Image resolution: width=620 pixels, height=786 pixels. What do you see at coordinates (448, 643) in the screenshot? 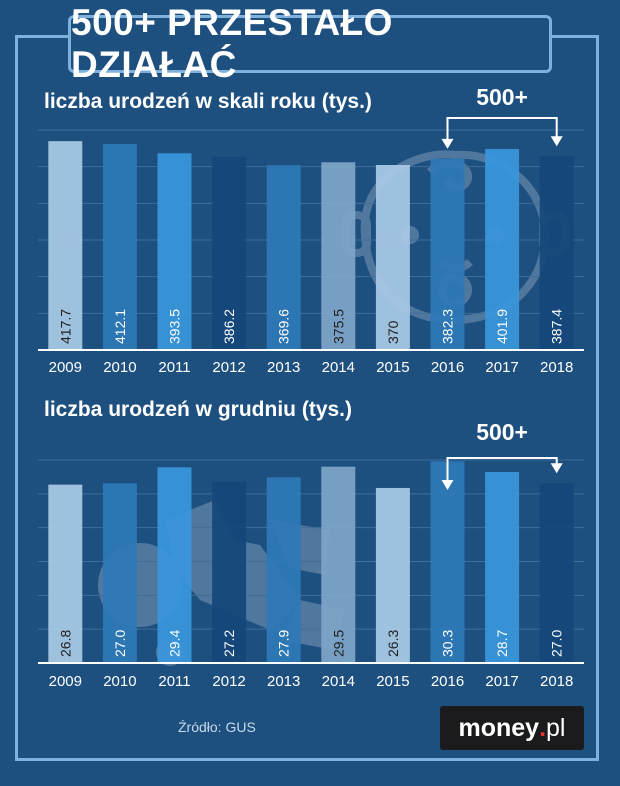
I see `bar-value-label: 30.3` at bounding box center [448, 643].